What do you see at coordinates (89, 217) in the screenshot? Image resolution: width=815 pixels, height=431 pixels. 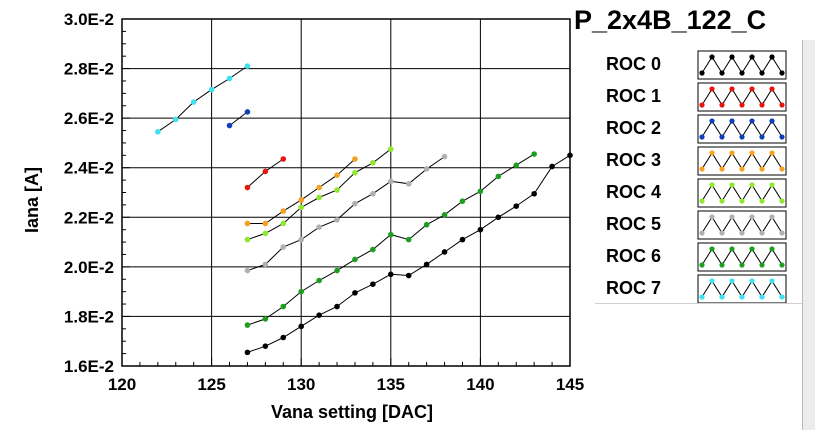 I see `y-tick-label: 2.2E-2` at bounding box center [89, 217].